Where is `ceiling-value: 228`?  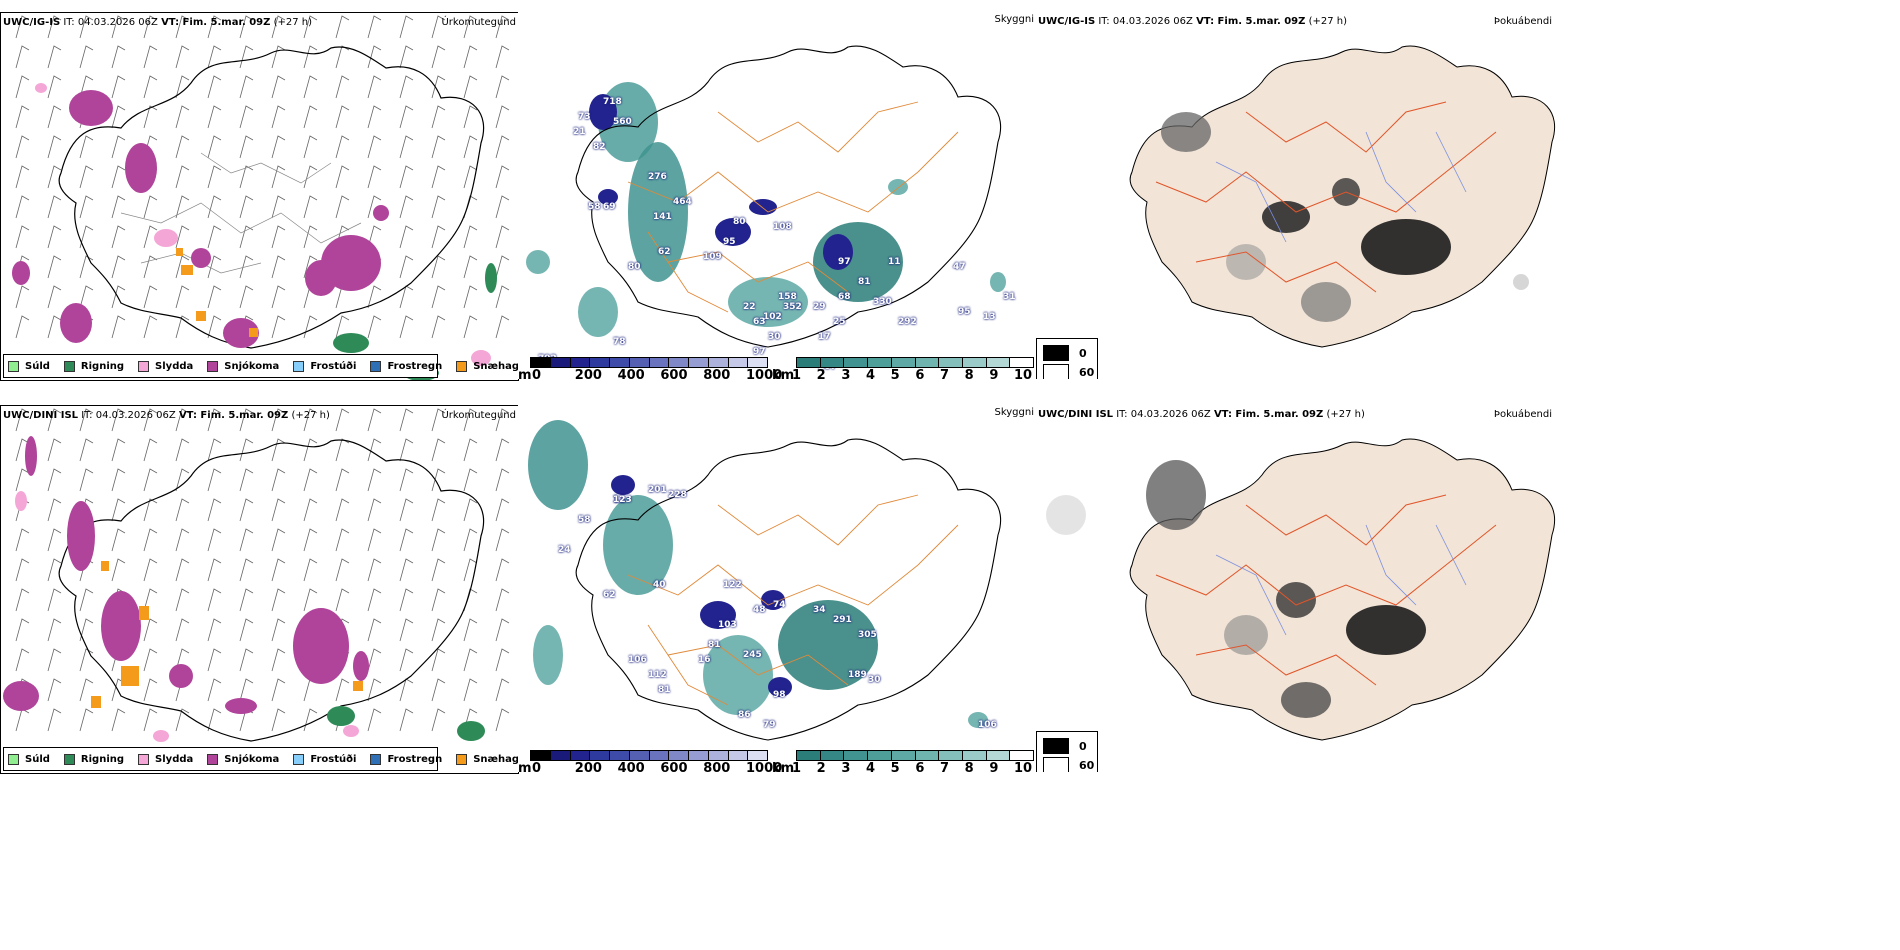 ceiling-value: 228 is located at coordinates (677, 495).